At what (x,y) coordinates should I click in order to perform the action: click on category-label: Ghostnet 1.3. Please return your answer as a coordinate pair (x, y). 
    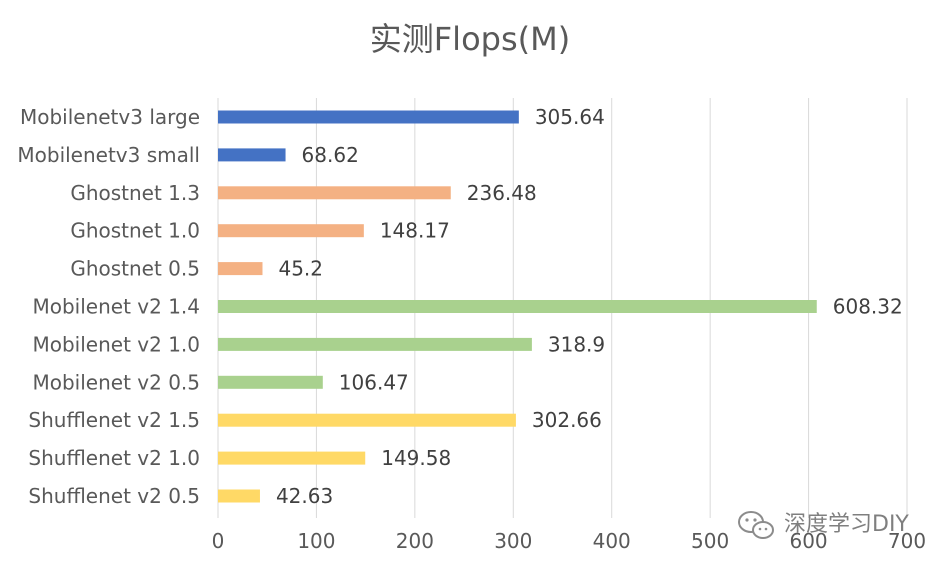
    Looking at the image, I should click on (135, 193).